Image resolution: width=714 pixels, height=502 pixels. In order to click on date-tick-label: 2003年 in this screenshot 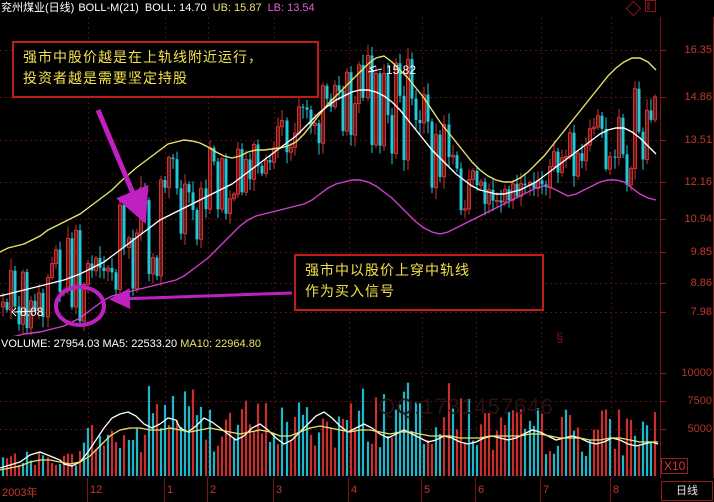, I will do `click(20, 493)`.